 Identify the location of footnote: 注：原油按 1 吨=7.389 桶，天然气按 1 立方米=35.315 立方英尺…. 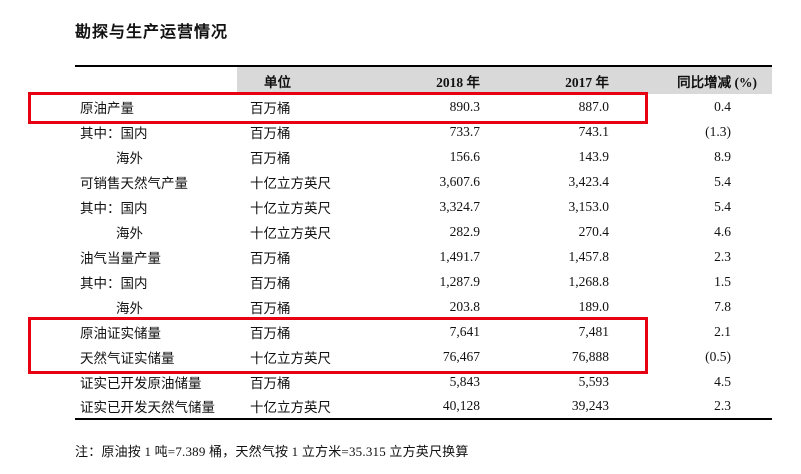
(272, 451).